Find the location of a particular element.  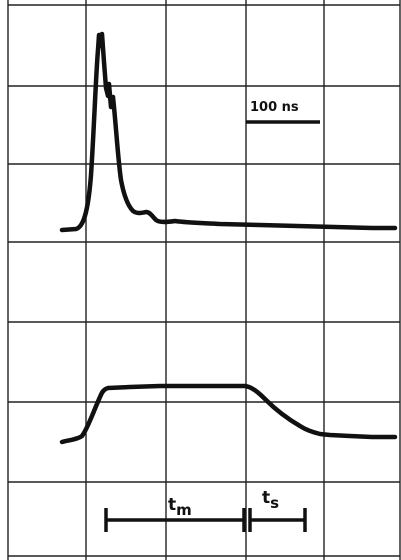

ts-duration-marker is located at coordinates (277, 520).